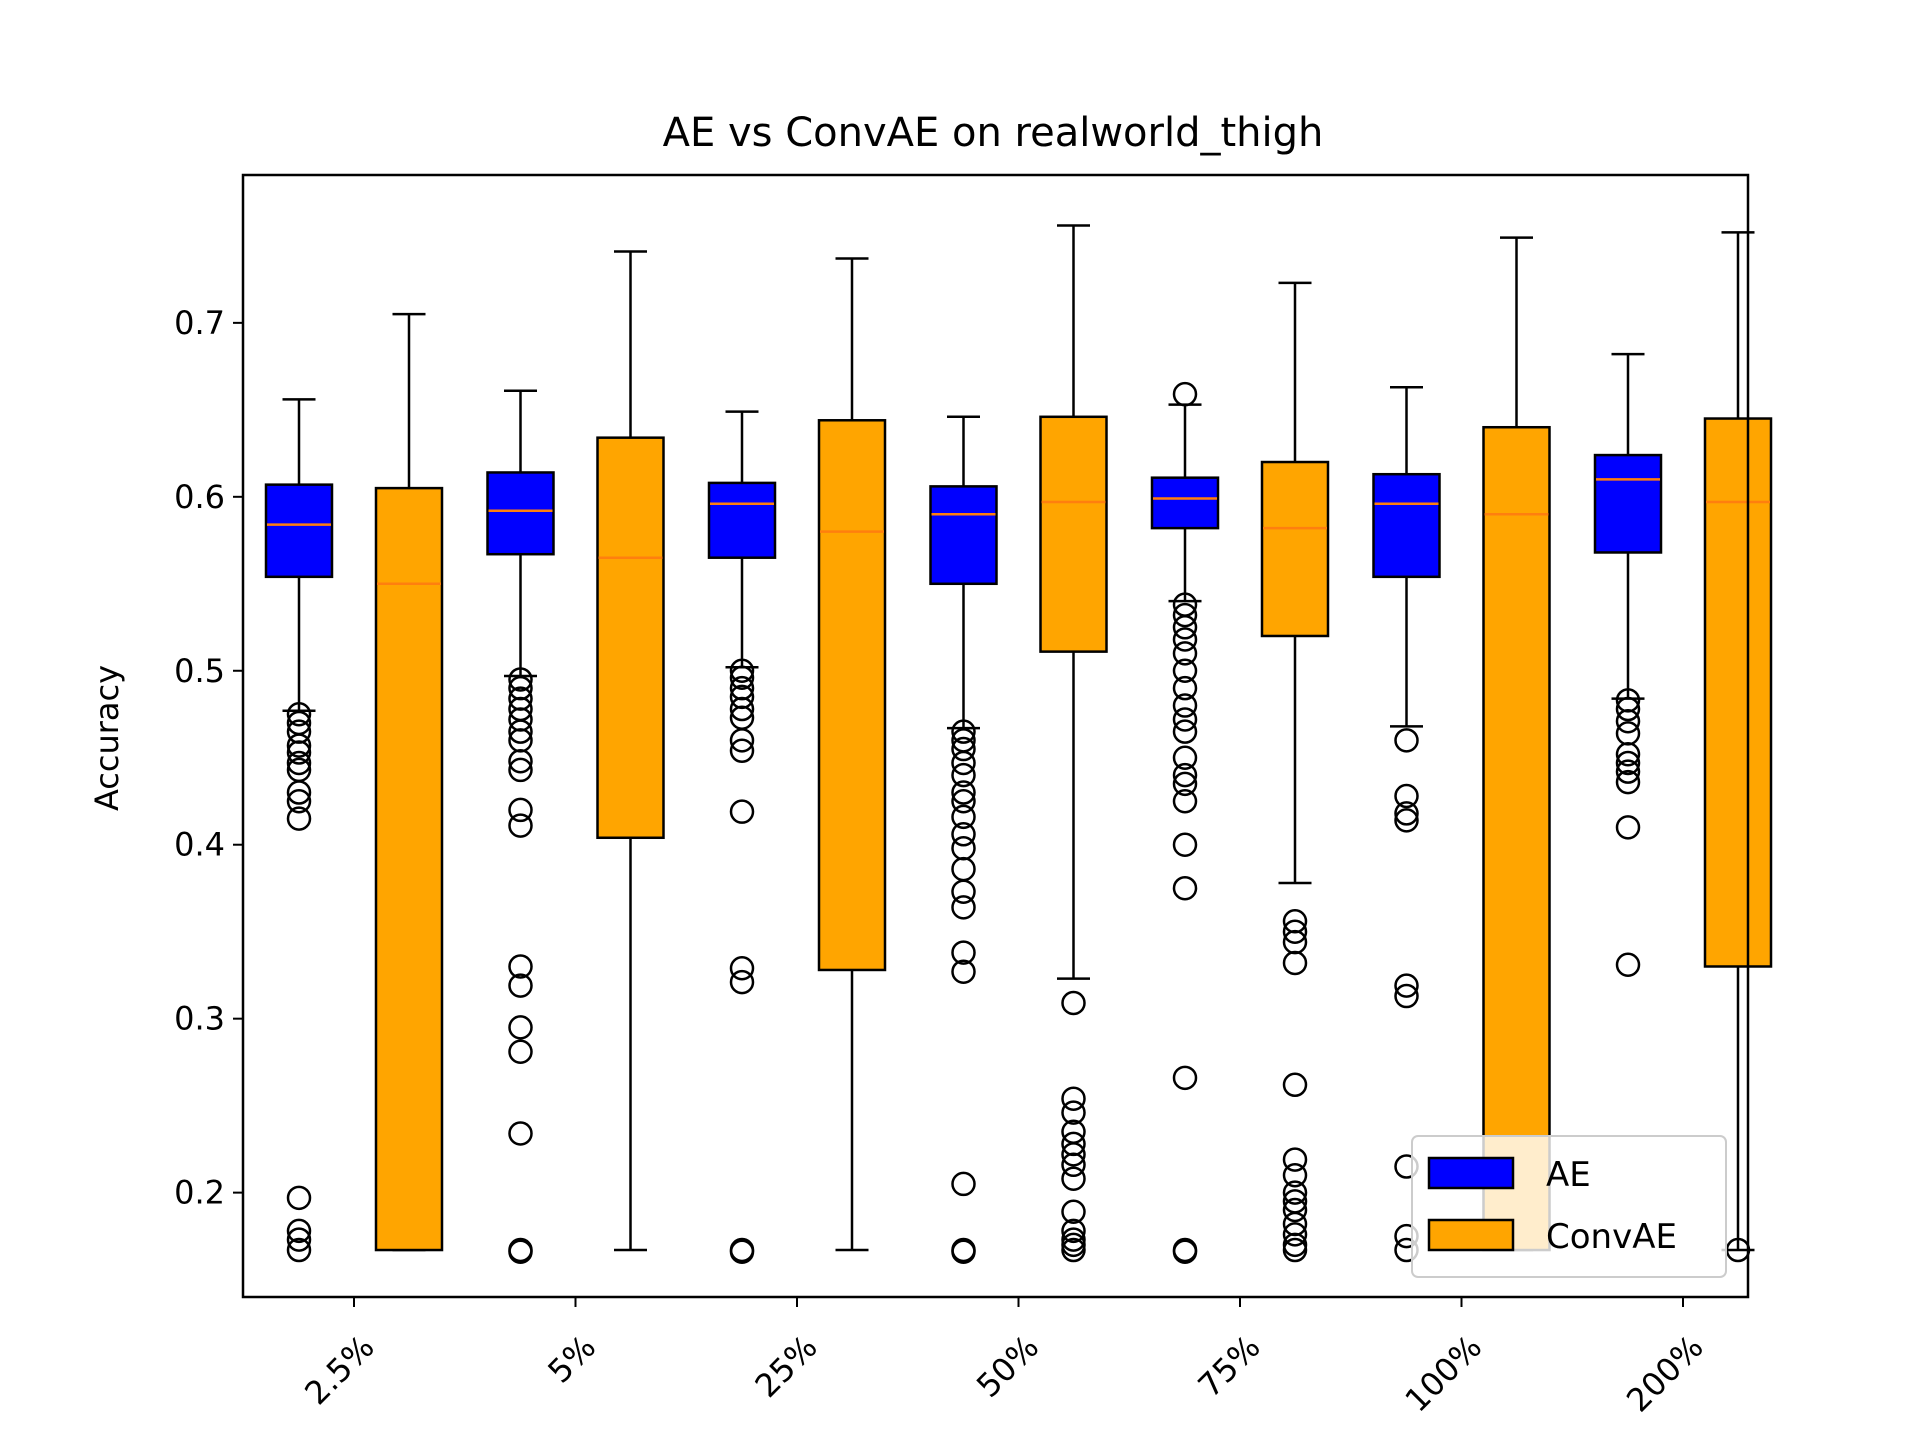 The height and width of the screenshot is (1440, 1920). Describe the element at coordinates (1444, 1374) in the screenshot. I see `x-tick-label: 100%` at that location.